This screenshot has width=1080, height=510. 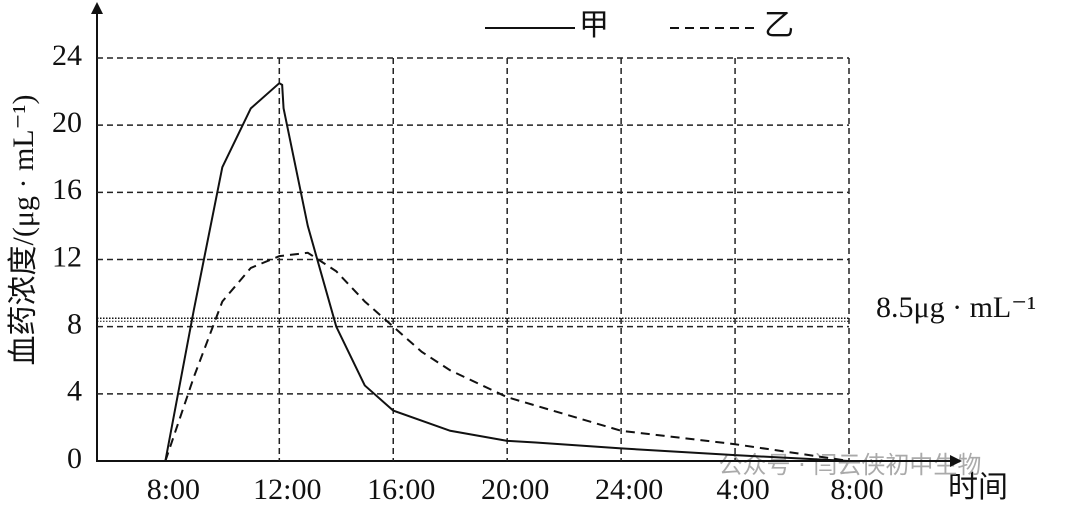 I want to click on y-tick-label: 20, so click(x=67, y=122).